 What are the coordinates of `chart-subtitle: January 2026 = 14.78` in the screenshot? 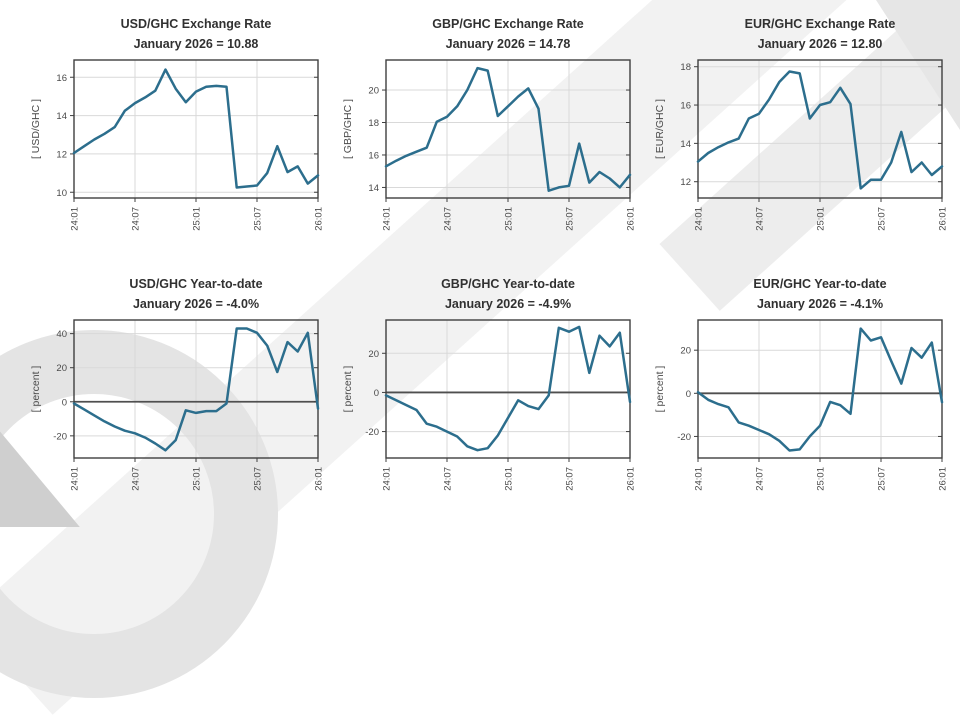 It's located at (508, 44).